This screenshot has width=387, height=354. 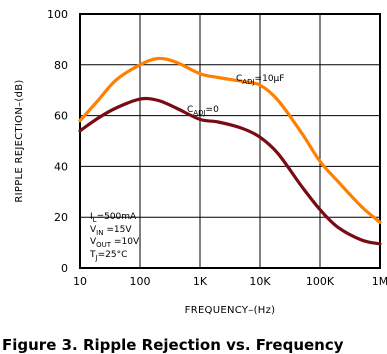 I want to click on test-conditions: IL=500mA VIN =15V VOUT =10V TJ=25°C, so click(x=114, y=237).